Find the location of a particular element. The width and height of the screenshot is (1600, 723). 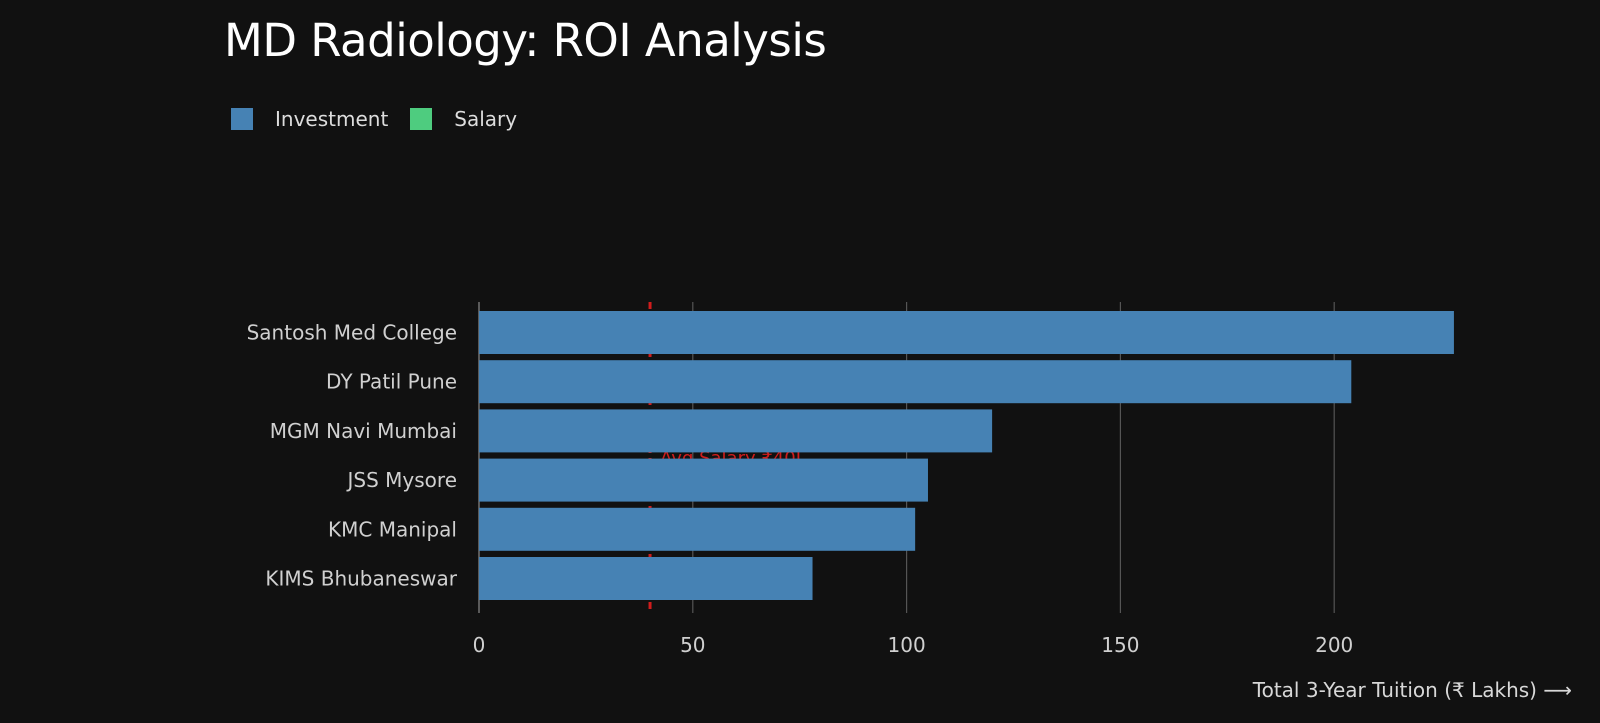

legend-label-investment: Investment is located at coordinates (332, 119).